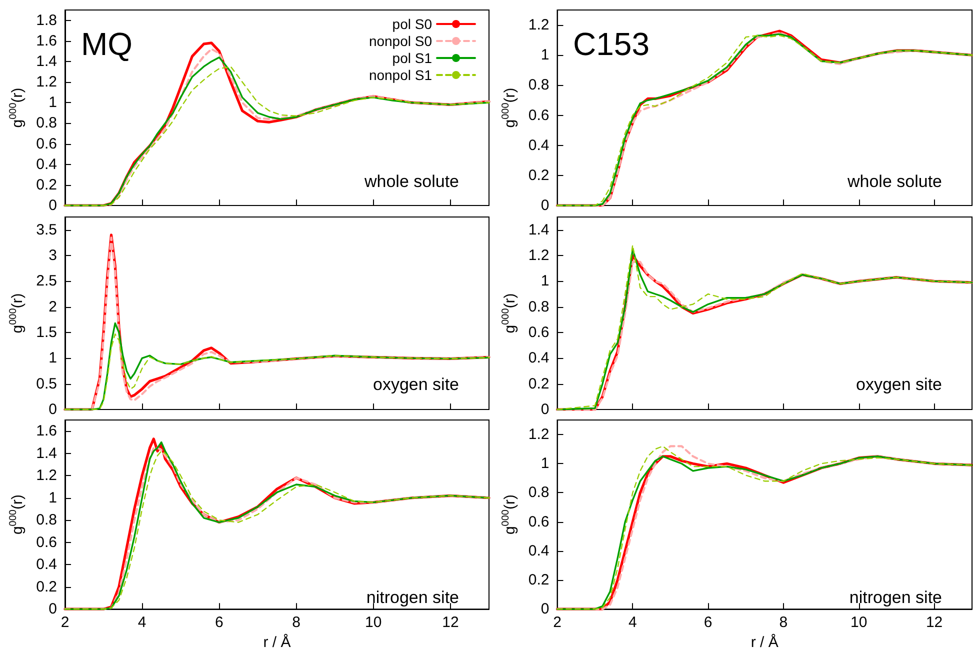 This screenshot has width=973, height=655. I want to click on y-tick-label: 1.8, so click(46, 20).